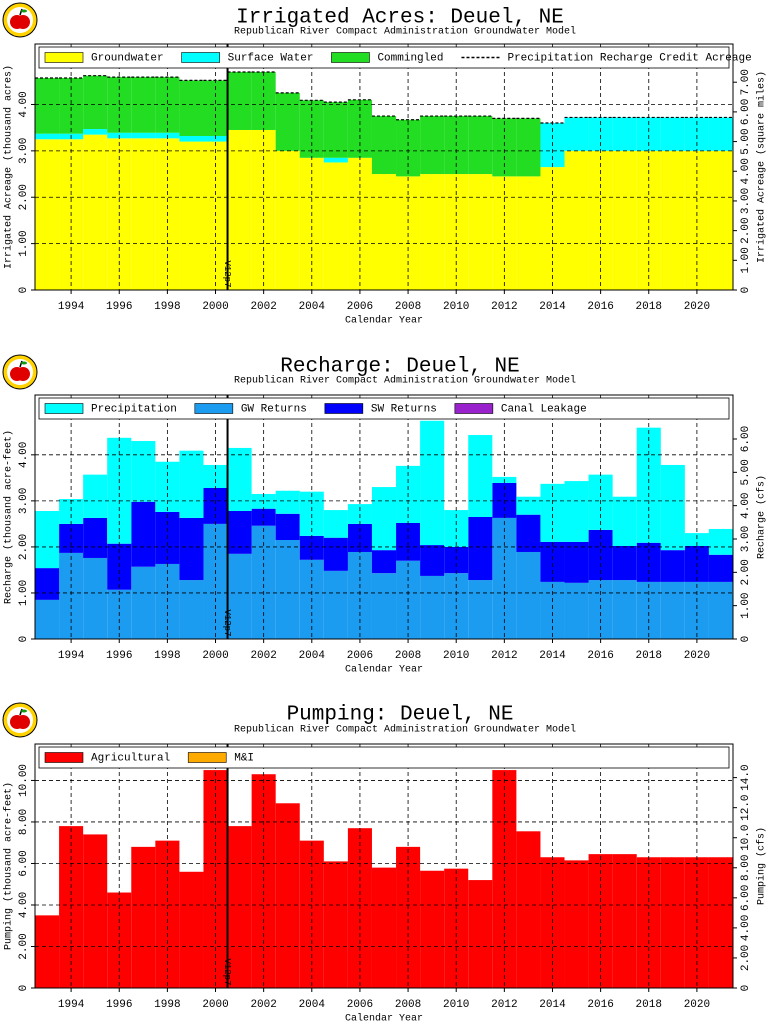 This screenshot has width=768, height=1024. Describe the element at coordinates (400, 18) in the screenshot. I see `chart-title: Irrigated Acres: Deuel, NE` at that location.